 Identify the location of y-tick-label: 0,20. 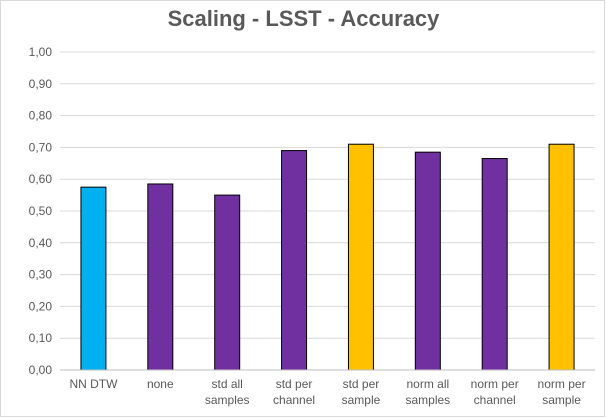
(41, 306).